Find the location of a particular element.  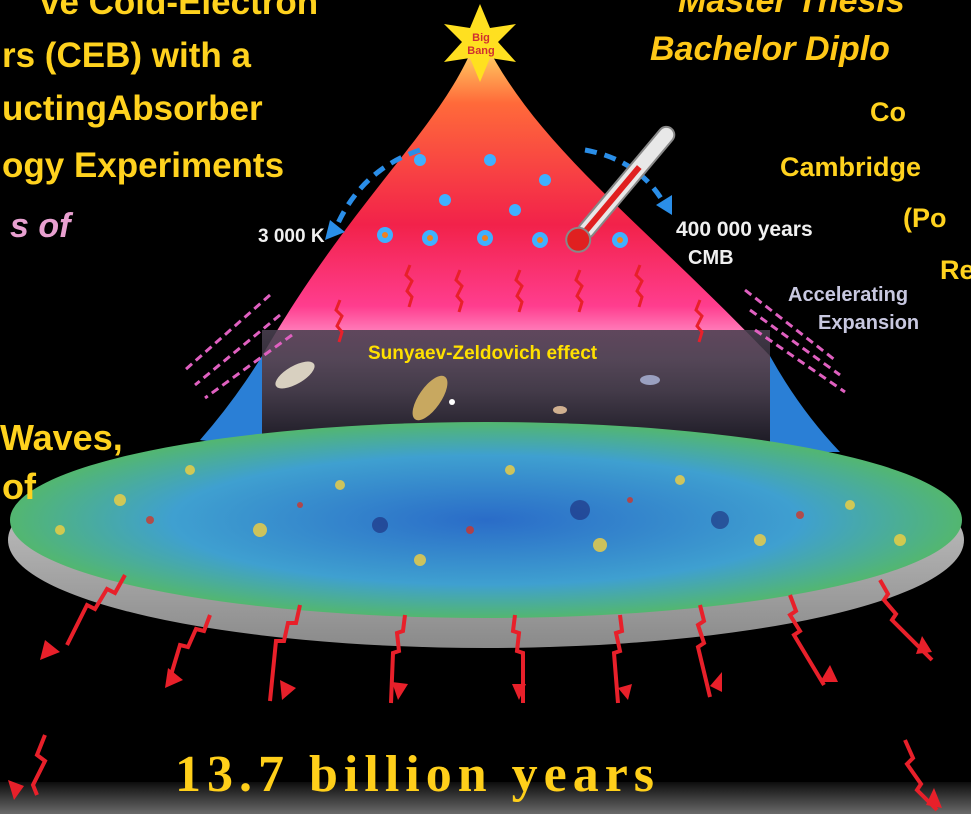

blue-arrowhead-left is located at coordinates (335, 230).